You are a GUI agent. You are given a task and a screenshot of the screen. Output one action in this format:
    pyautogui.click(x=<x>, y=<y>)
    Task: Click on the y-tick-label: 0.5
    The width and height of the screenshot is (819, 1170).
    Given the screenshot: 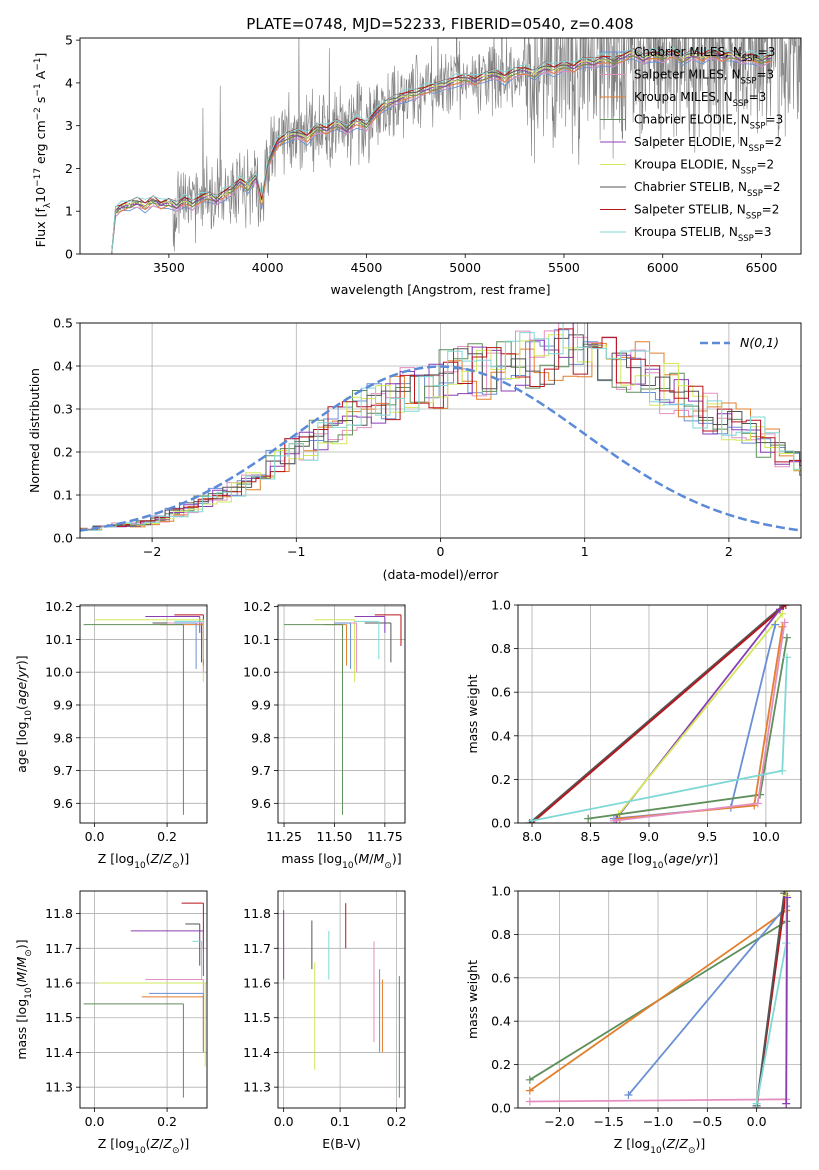 What is the action you would take?
    pyautogui.click(x=63, y=323)
    